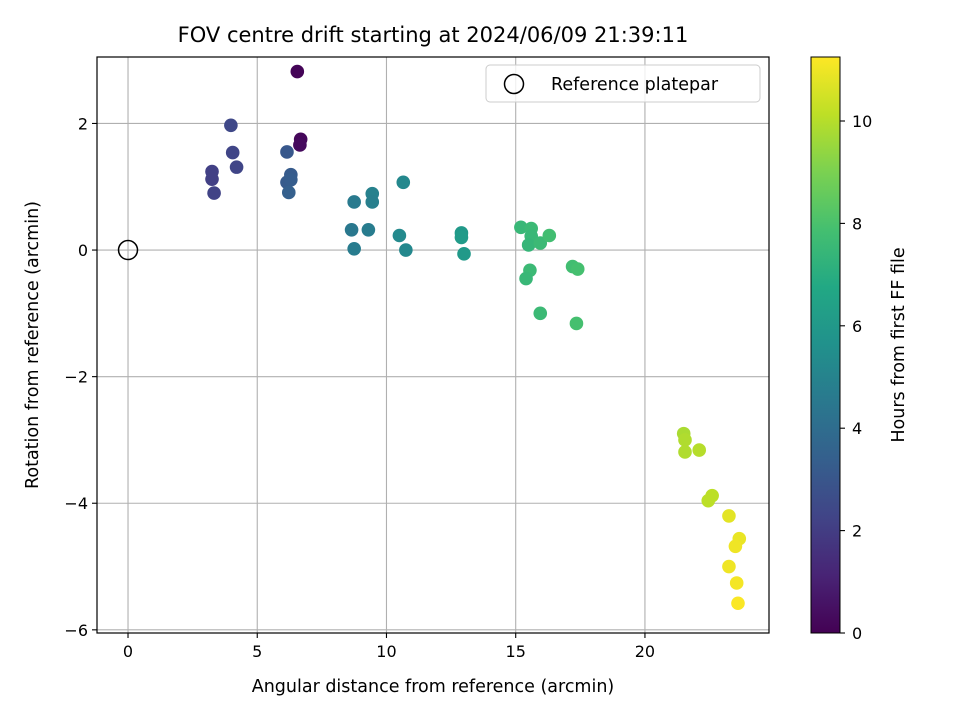  I want to click on legend: Reference platepar, so click(623, 83).